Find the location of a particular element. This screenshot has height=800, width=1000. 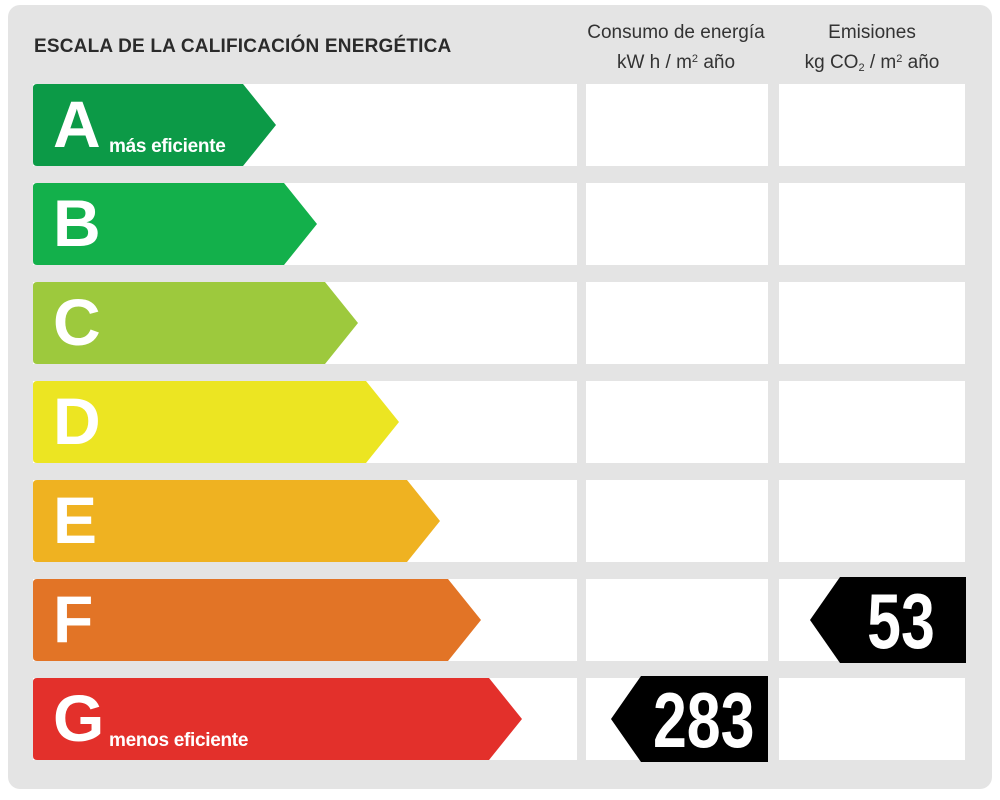

emissions-tag: 53 is located at coordinates (888, 621).